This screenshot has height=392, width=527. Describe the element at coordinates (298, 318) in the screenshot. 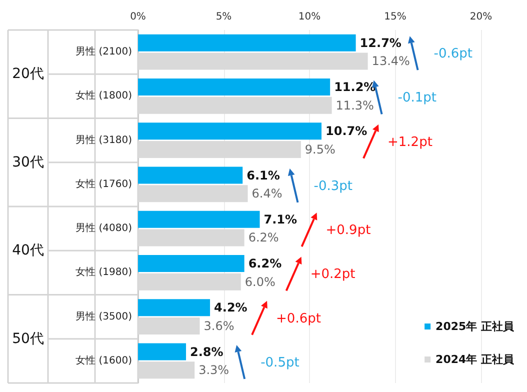

I see `annotation: +0.6pt` at that location.